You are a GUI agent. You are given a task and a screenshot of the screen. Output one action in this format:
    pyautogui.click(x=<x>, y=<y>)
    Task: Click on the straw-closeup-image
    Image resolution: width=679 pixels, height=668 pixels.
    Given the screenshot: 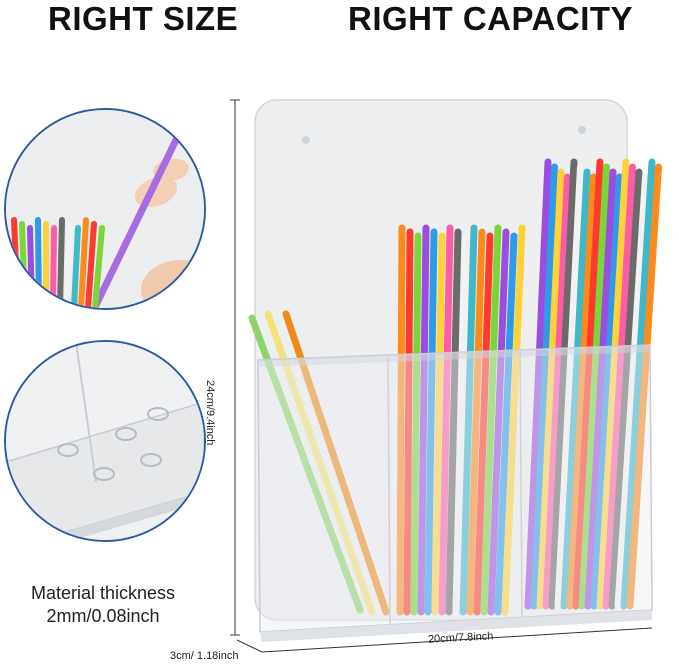 What is the action you would take?
    pyautogui.click(x=105, y=209)
    